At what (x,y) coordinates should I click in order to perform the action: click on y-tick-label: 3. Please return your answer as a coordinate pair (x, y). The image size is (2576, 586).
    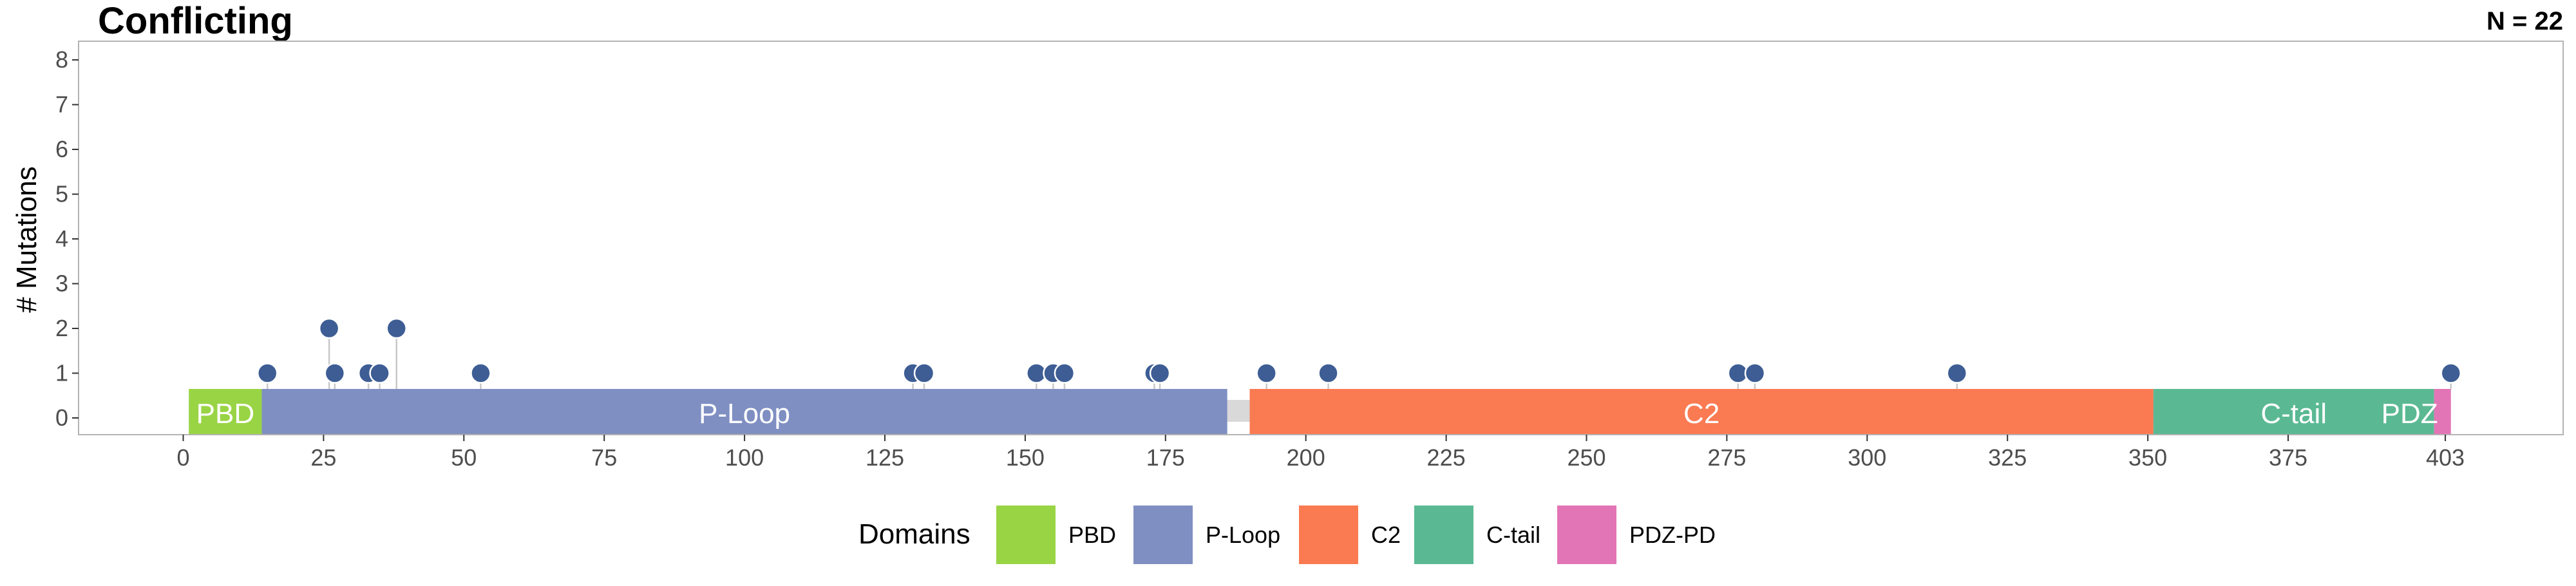
    Looking at the image, I should click on (62, 284).